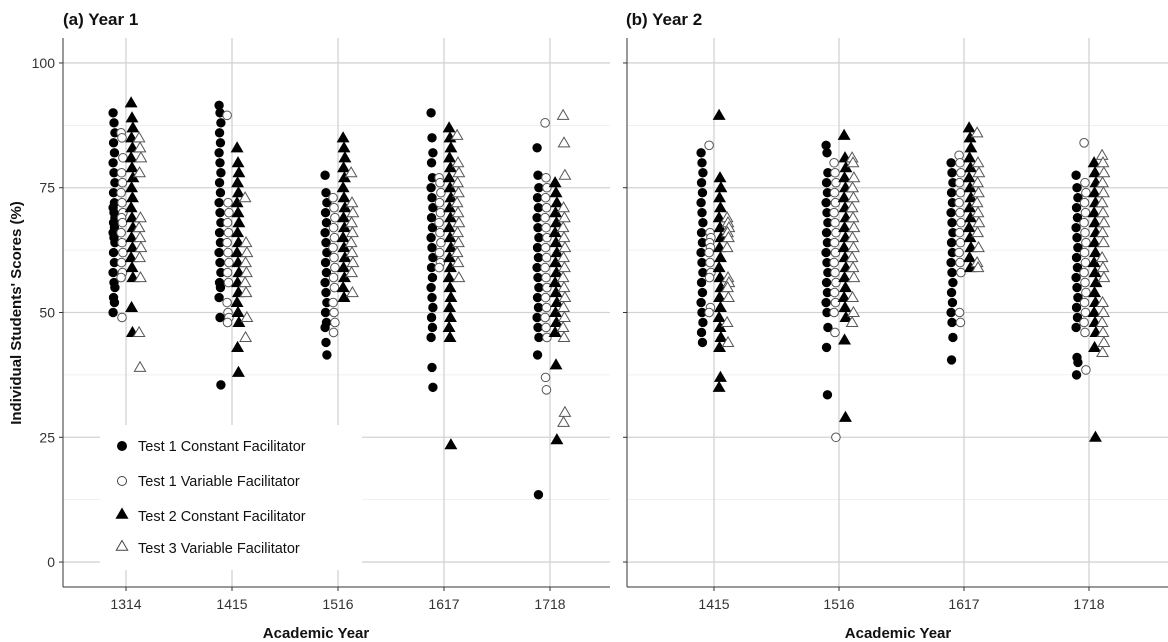  What do you see at coordinates (915, 241) in the screenshot?
I see `series-open-triangle` at bounding box center [915, 241].